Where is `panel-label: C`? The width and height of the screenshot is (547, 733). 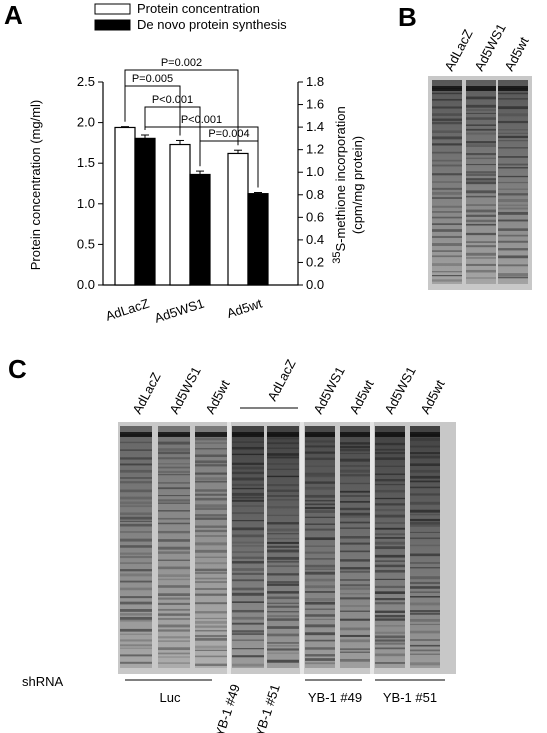 panel-label: C is located at coordinates (17, 369).